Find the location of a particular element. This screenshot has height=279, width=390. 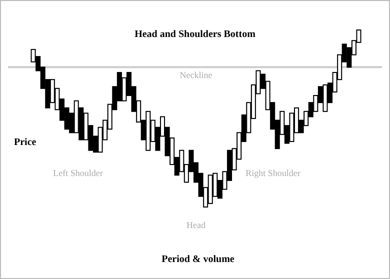

text: Head is located at coordinates (196, 225).